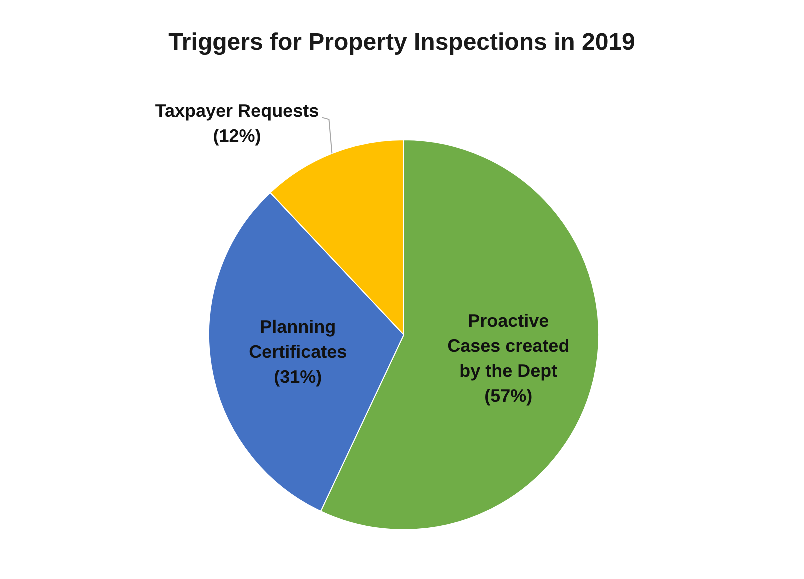 The width and height of the screenshot is (804, 579). I want to click on data-label: (57%), so click(508, 396).